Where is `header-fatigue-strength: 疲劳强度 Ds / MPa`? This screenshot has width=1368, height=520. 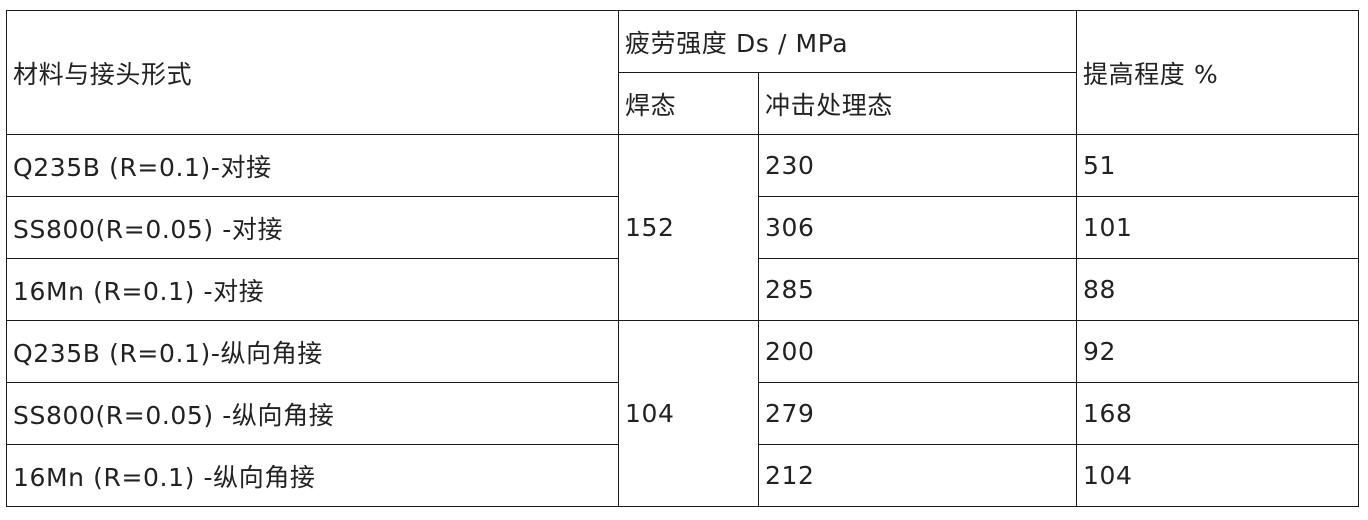
header-fatigue-strength: 疲劳强度 Ds / MPa is located at coordinates (847, 41).